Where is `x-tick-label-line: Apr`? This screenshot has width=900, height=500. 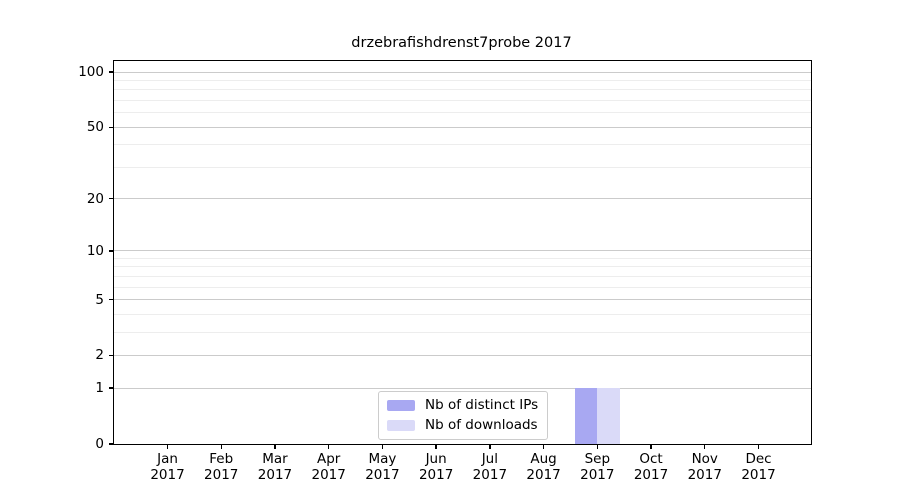 x-tick-label-line: Apr is located at coordinates (328, 459).